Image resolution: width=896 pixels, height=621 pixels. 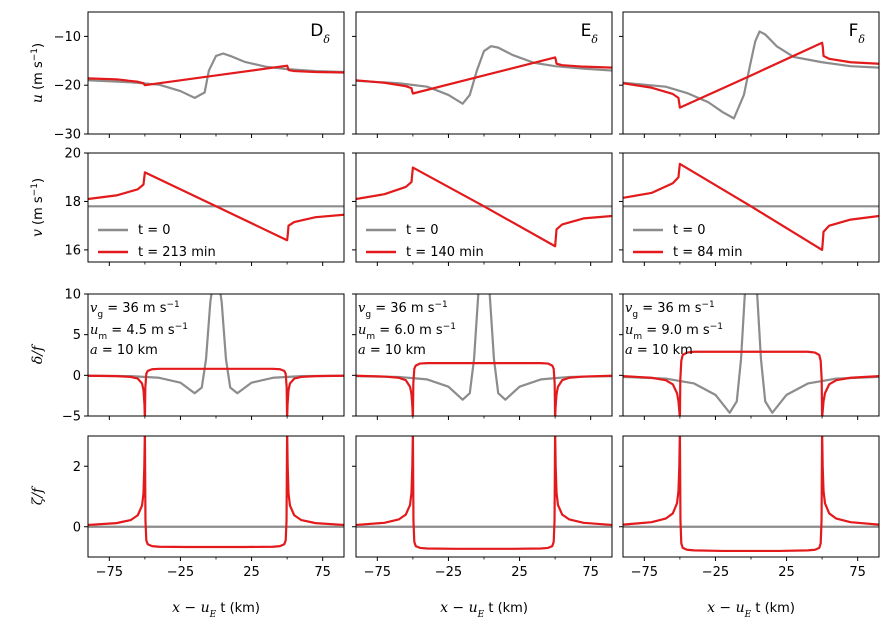 I want to click on y-tick-label: −10, so click(x=67, y=37).